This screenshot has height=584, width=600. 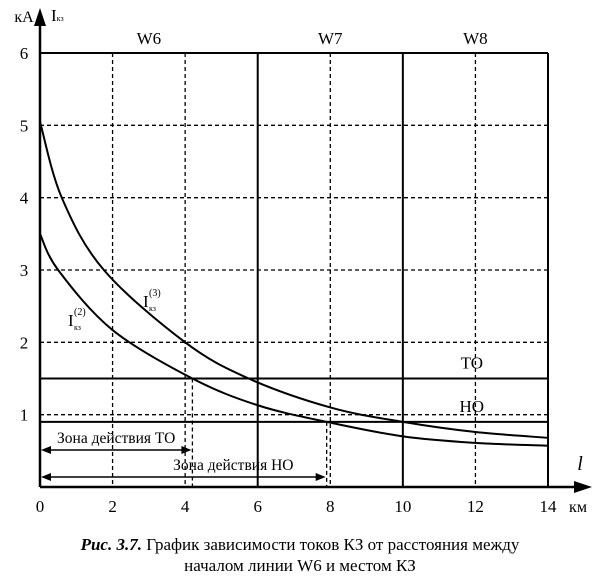 What do you see at coordinates (149, 38) in the screenshot?
I see `section-label: W6` at bounding box center [149, 38].